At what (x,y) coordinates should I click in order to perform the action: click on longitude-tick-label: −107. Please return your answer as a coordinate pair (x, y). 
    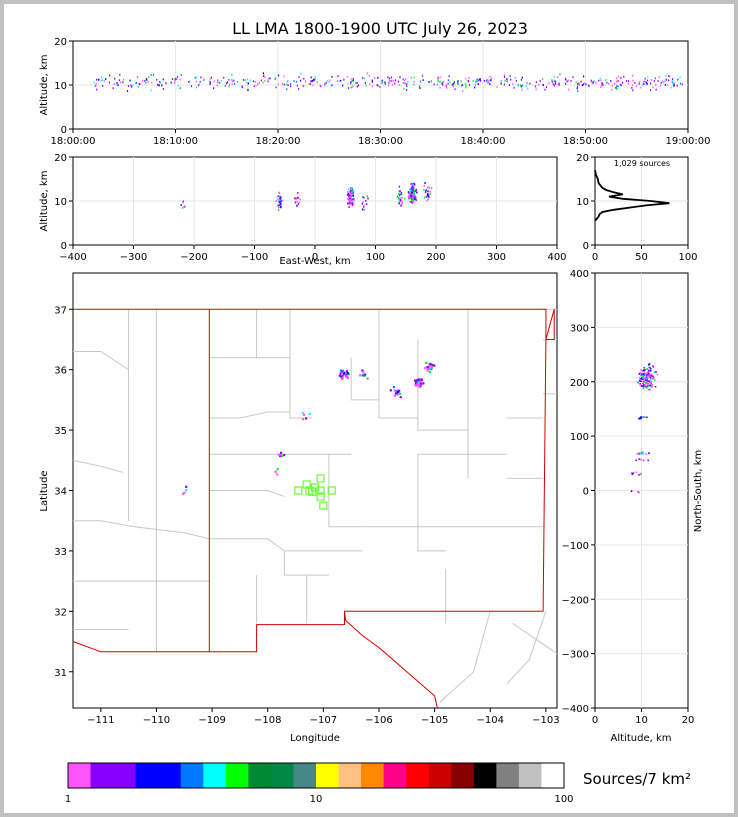
    Looking at the image, I should click on (323, 720).